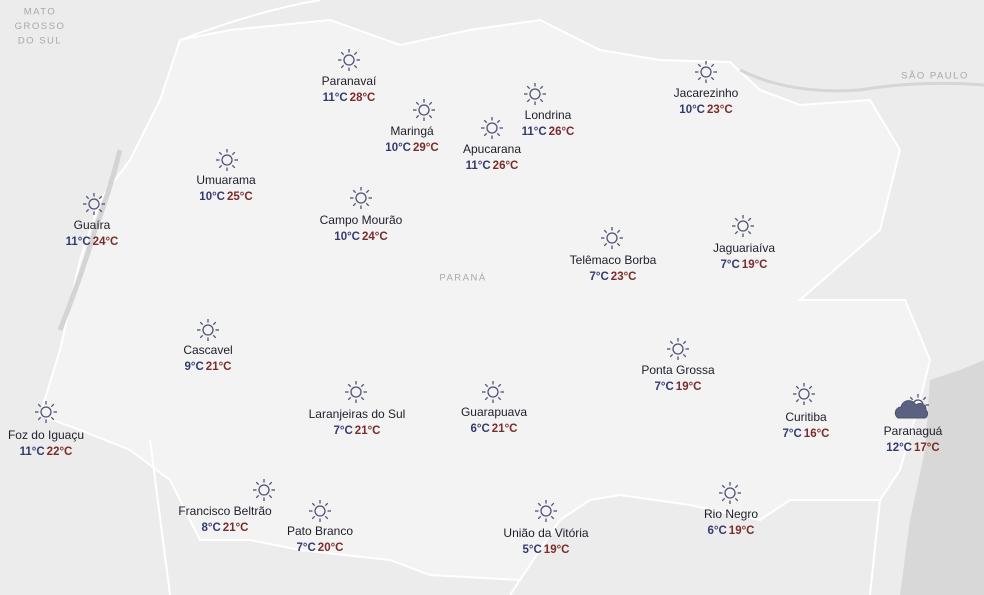 This screenshot has height=595, width=984. I want to click on city: Paranaguá 12°C 17°C, so click(913, 424).